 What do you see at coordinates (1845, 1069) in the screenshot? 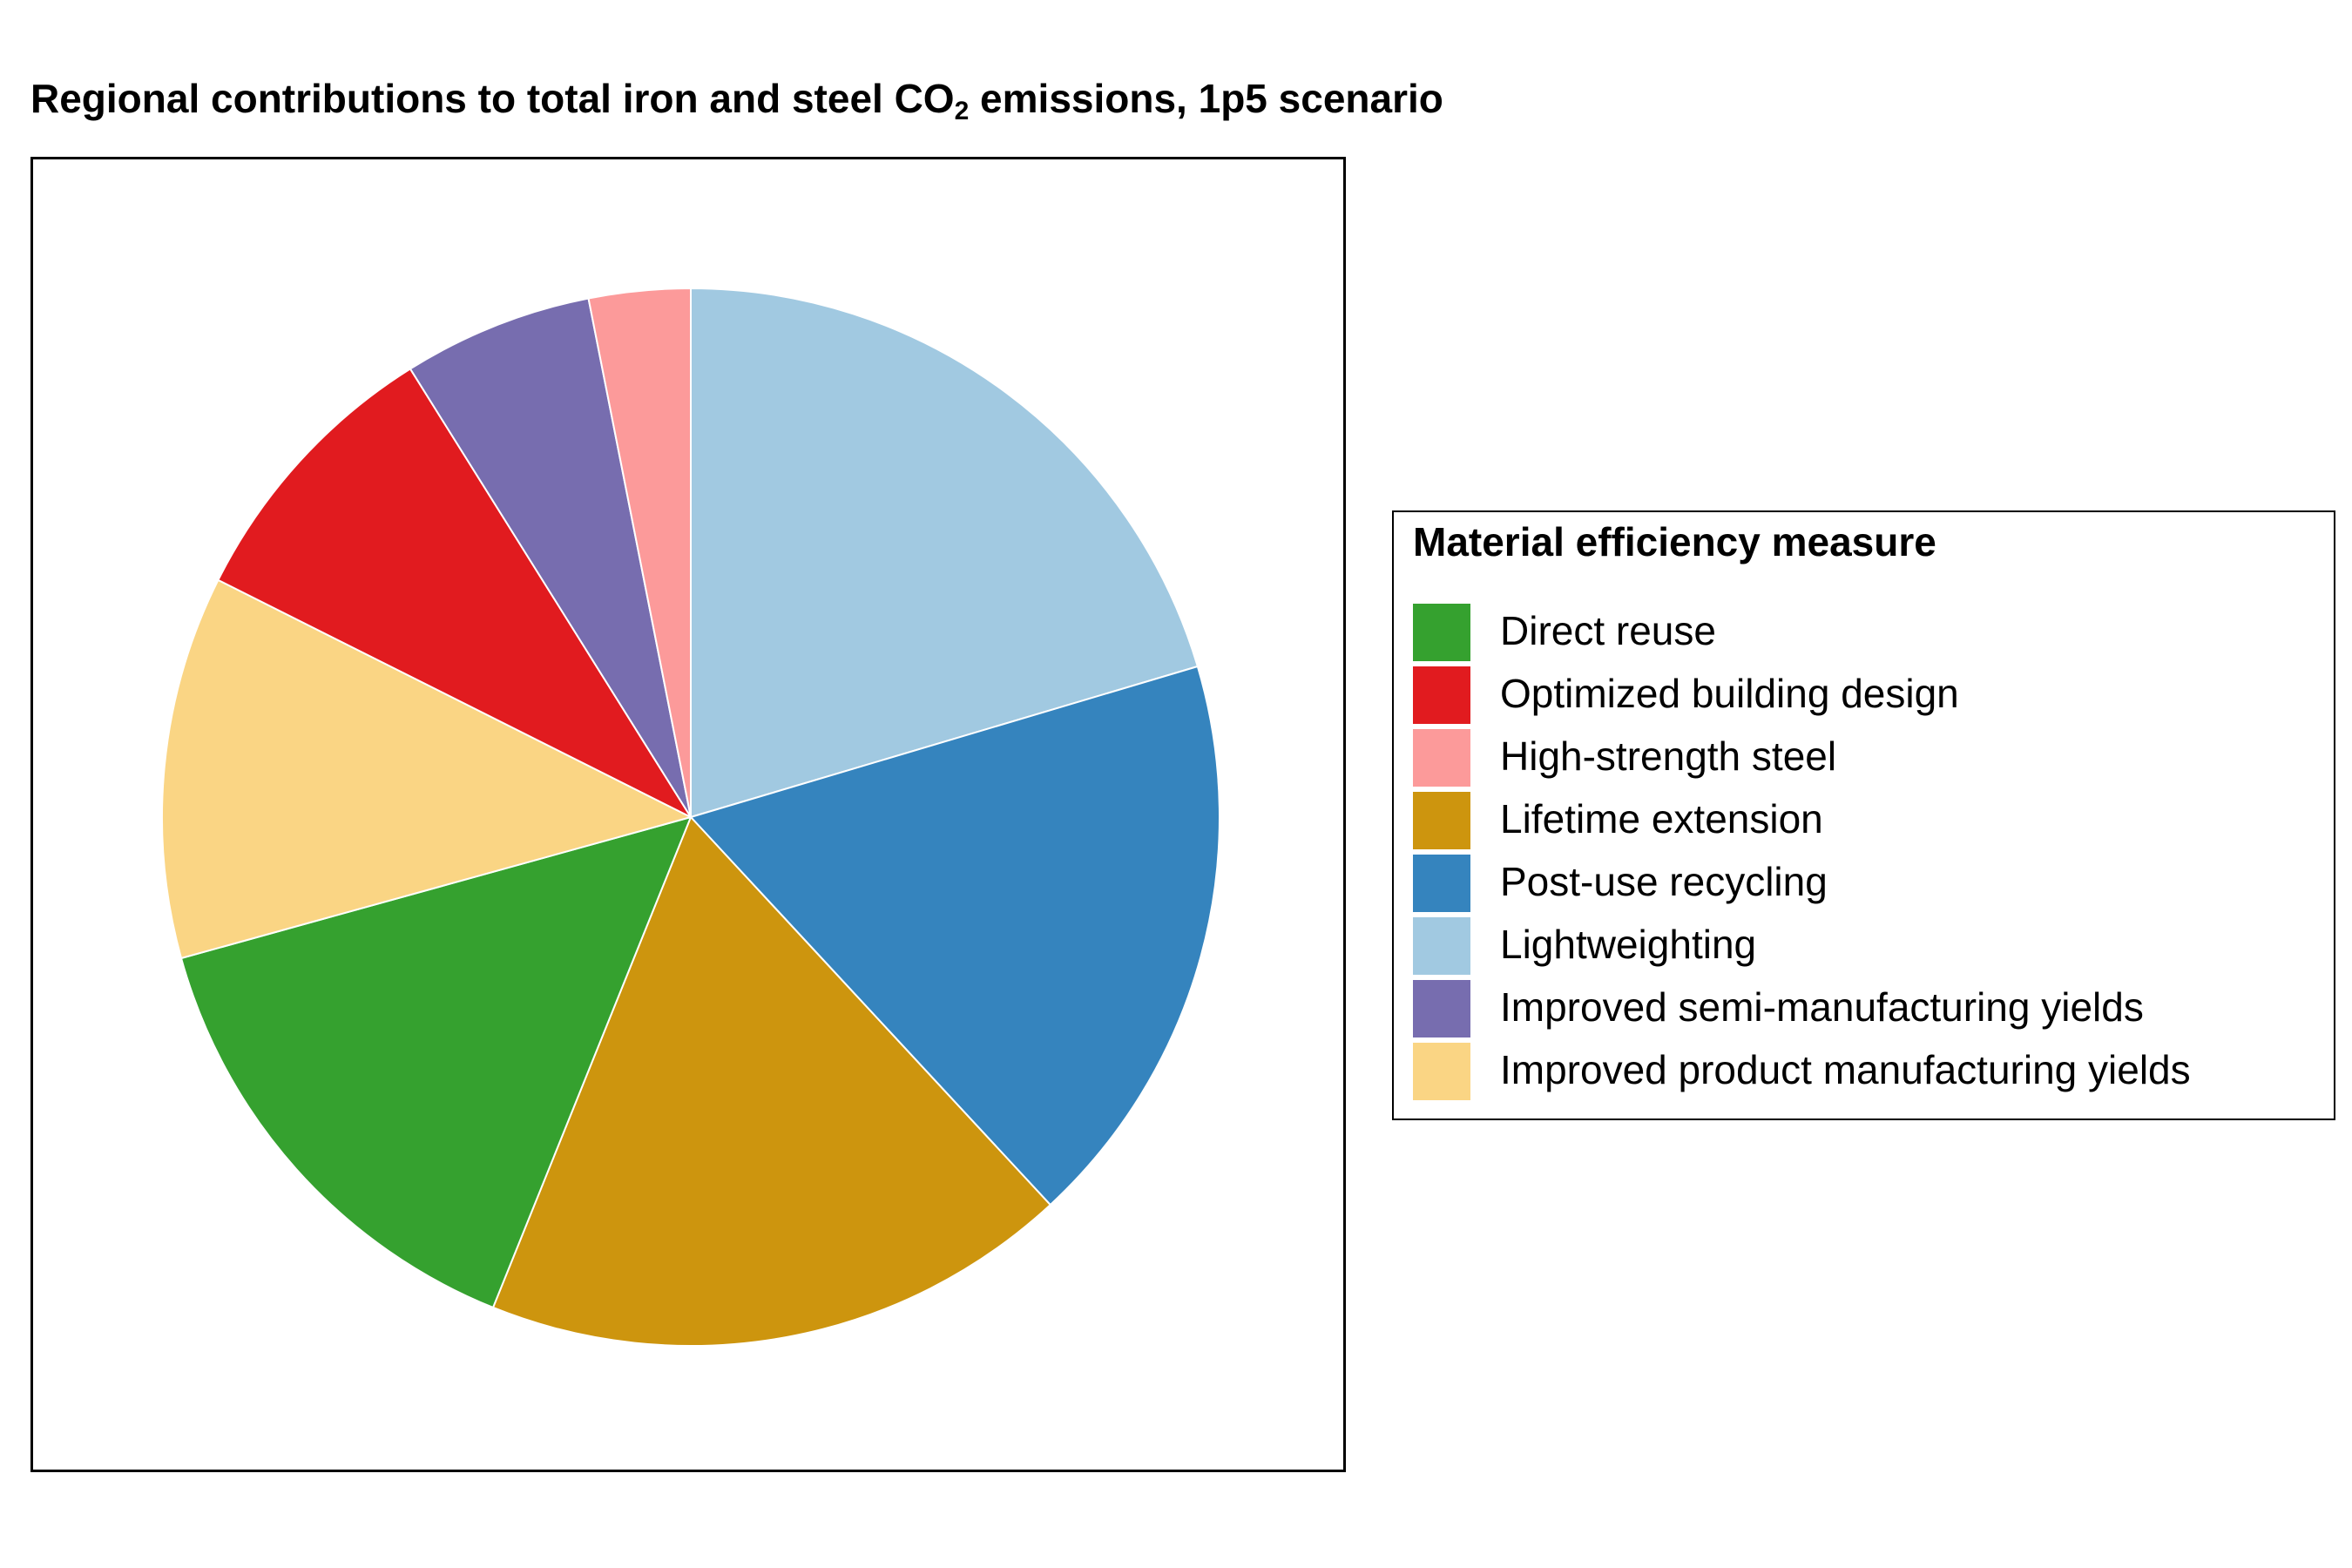
I see `legend-label: Improved product manufacturing yields` at bounding box center [1845, 1069].